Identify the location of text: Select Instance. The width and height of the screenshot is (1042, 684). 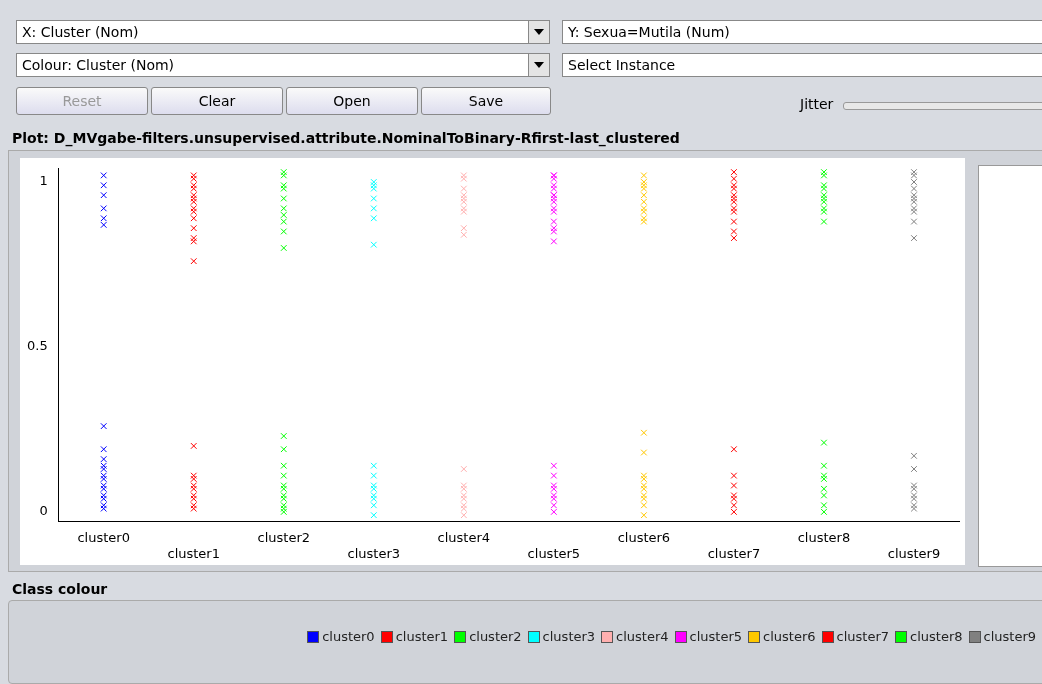
(622, 65).